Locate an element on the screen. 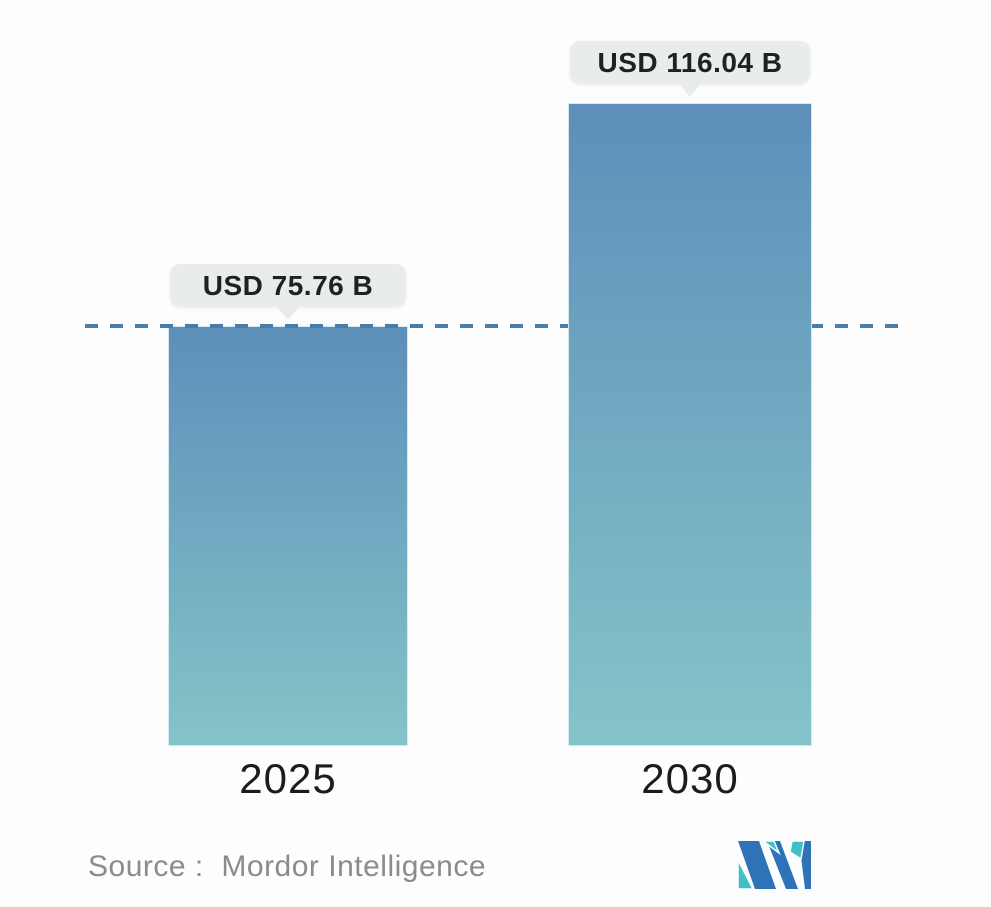 This screenshot has width=991, height=907. category-label-2030: 2030 is located at coordinates (690, 778).